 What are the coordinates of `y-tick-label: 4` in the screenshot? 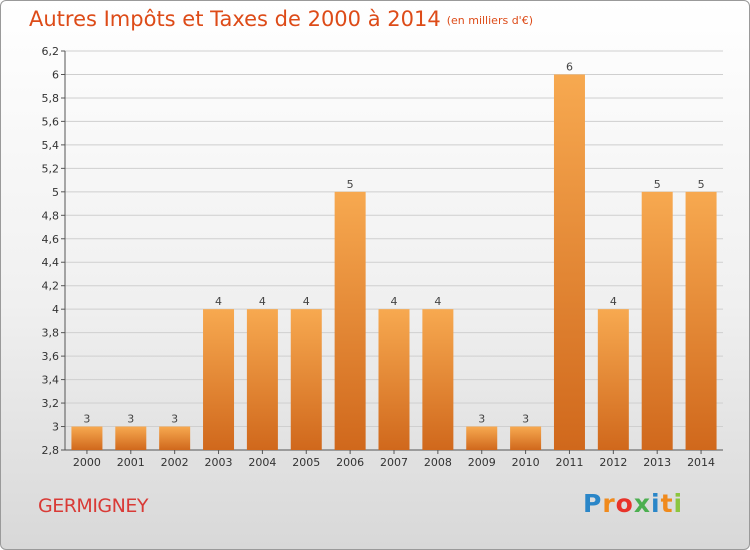 It's located at (55, 309).